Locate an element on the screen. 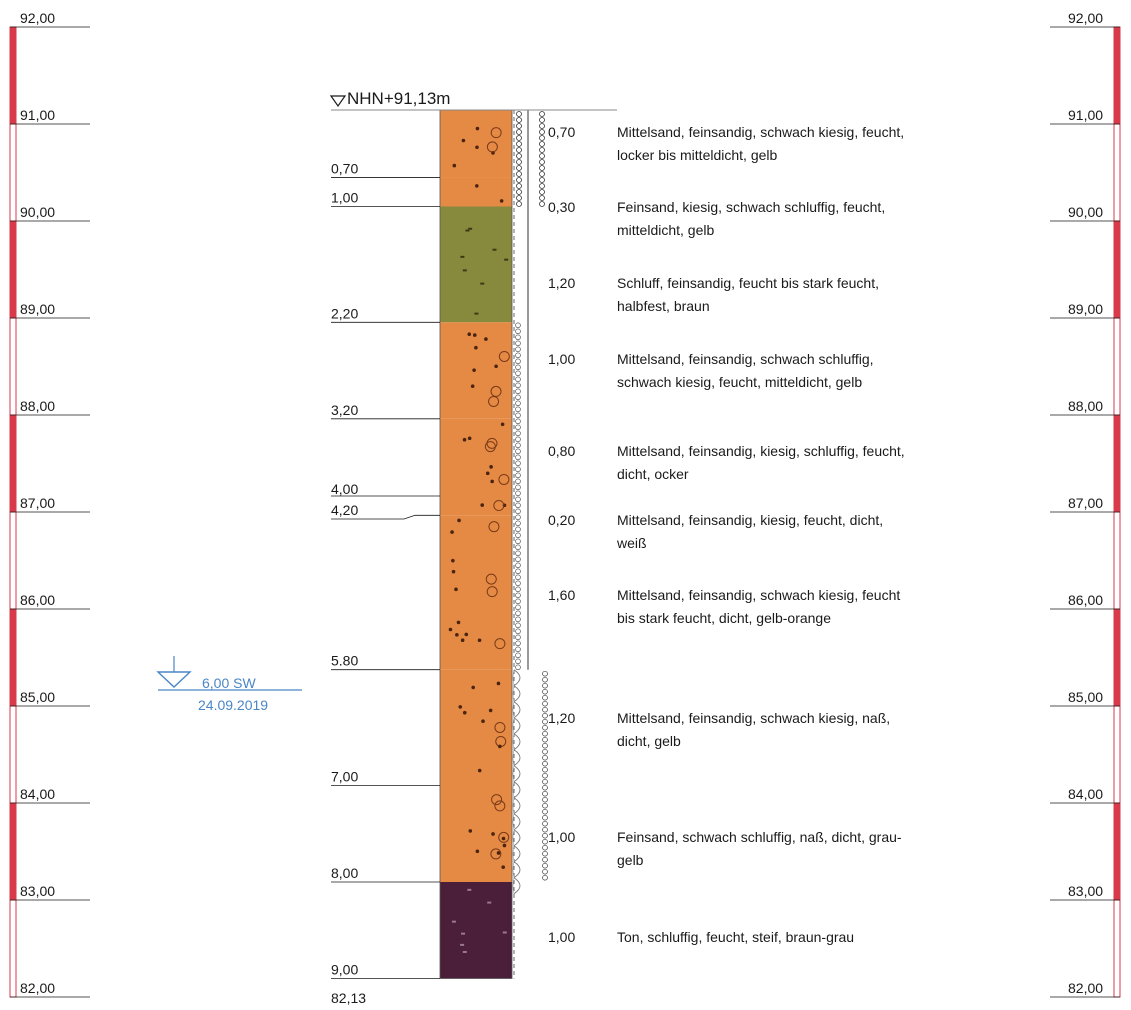 The image size is (1131, 1010). left-scale-label: 83,00 is located at coordinates (37, 891).